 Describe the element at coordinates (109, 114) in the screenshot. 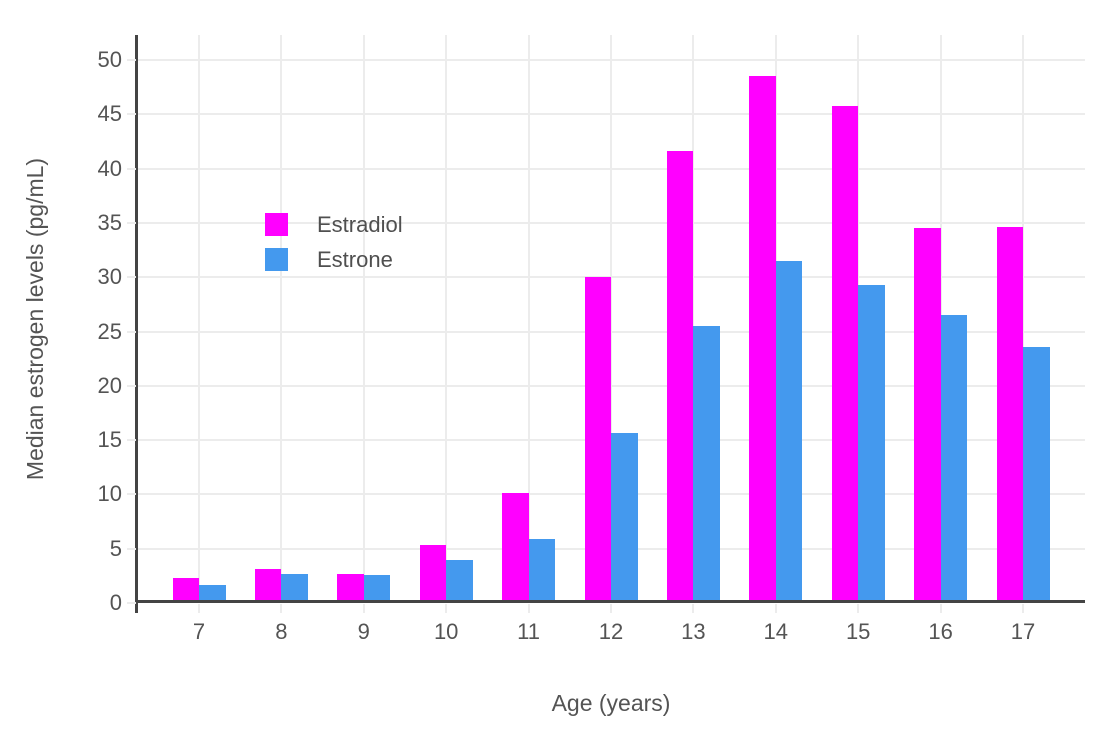

I see `y-tick-label: 45` at that location.